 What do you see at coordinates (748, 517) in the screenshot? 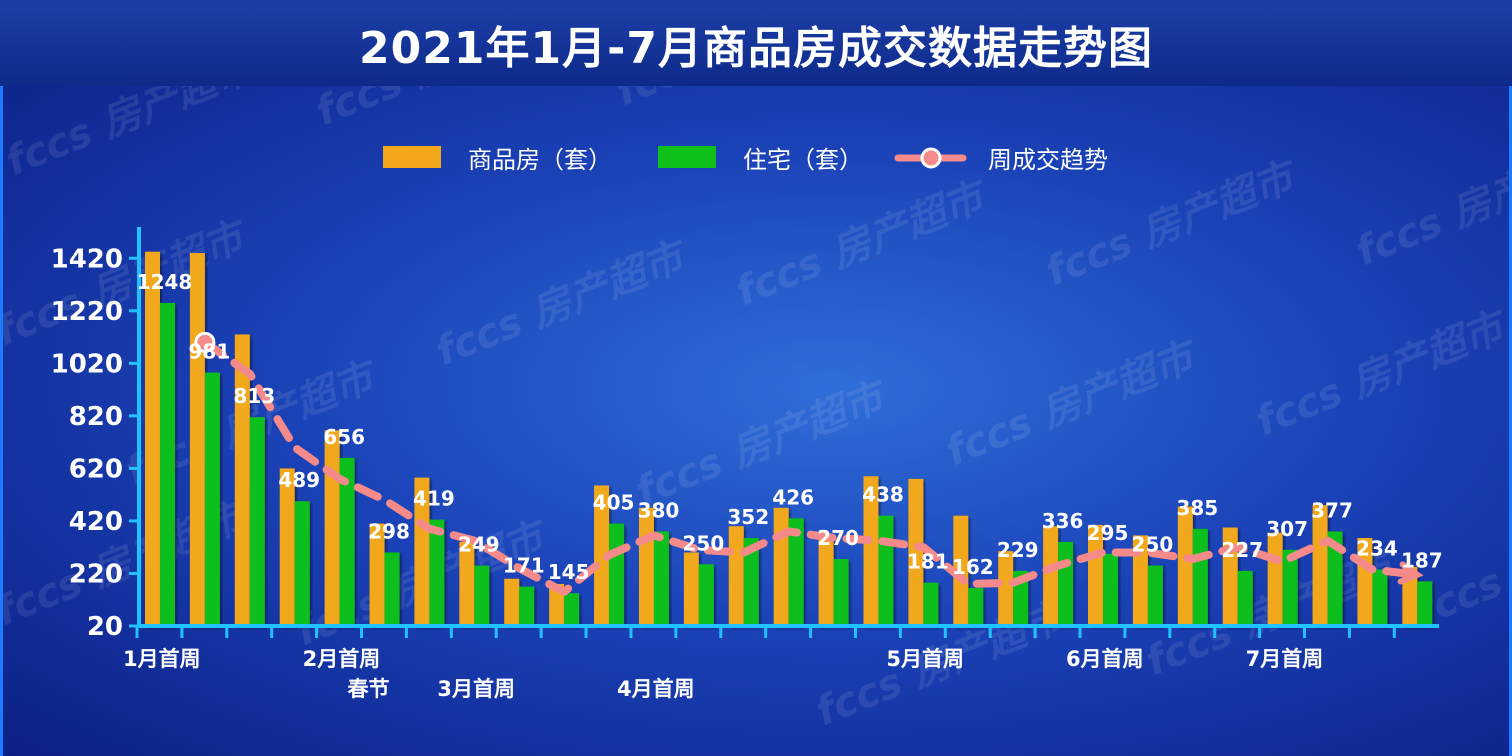
I see `data-label: 352` at bounding box center [748, 517].